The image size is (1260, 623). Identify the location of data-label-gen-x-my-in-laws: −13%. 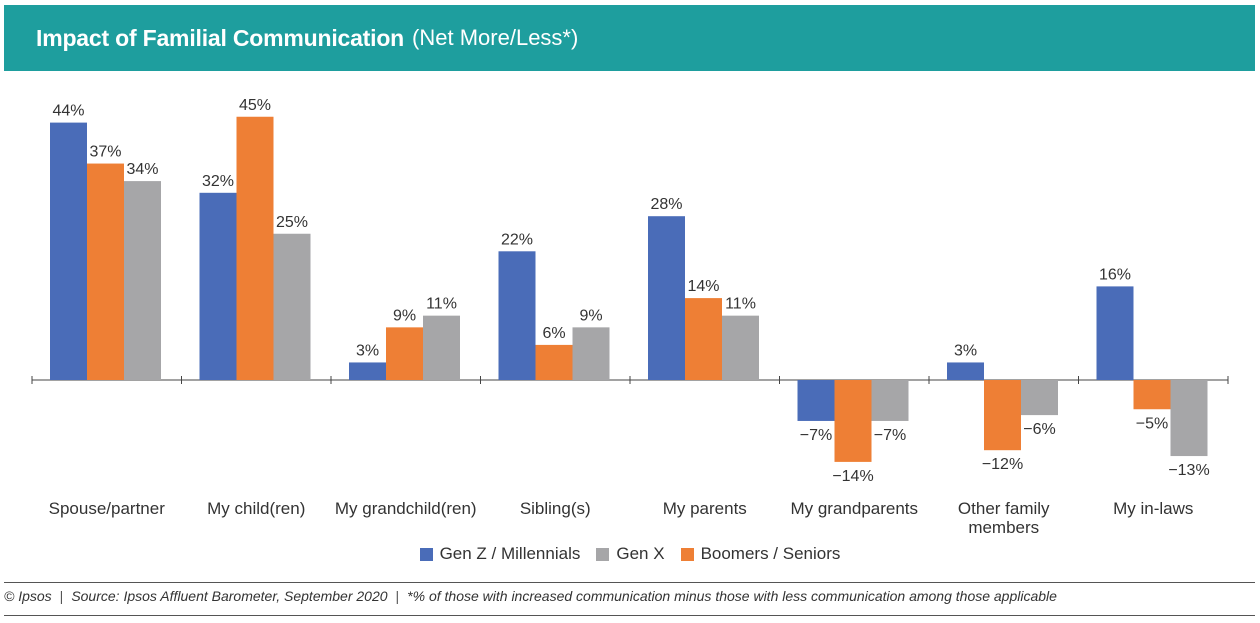
(1188, 470).